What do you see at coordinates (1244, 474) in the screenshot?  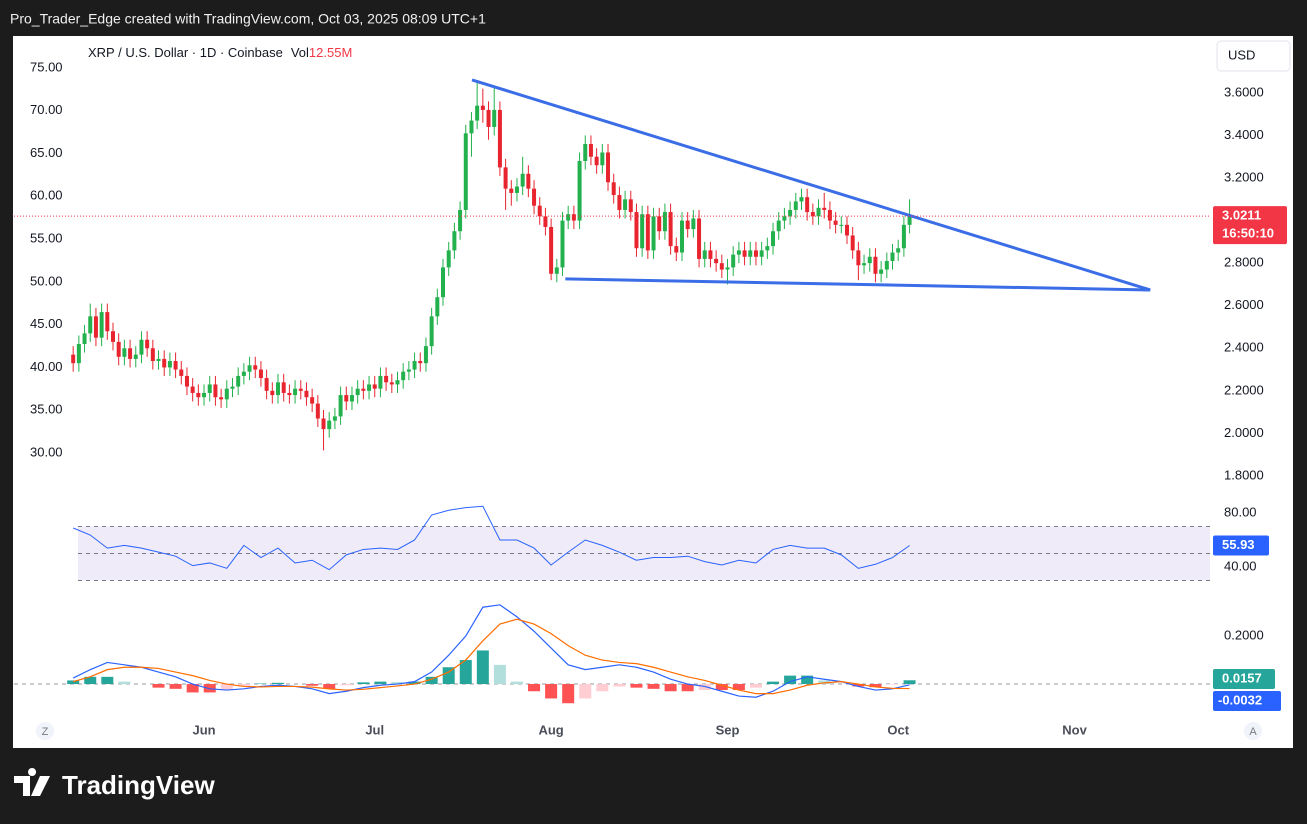 I see `y-tick-label: 1.8000` at bounding box center [1244, 474].